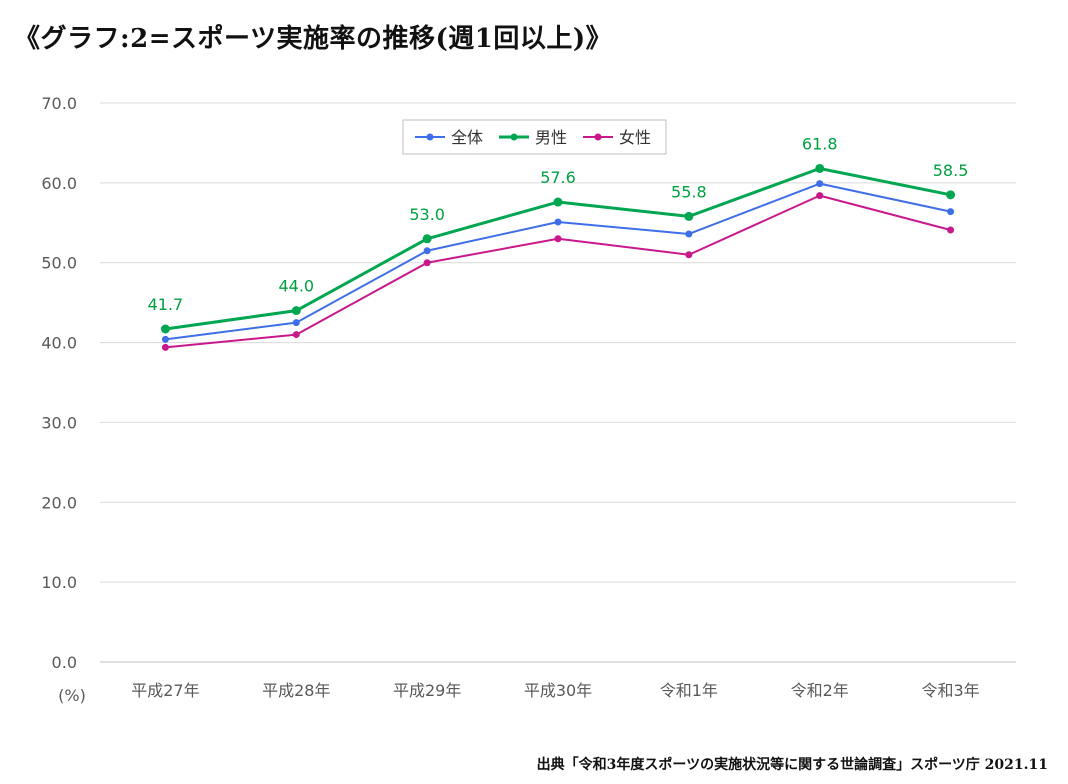 This screenshot has width=1068, height=784. I want to click on series-line, so click(558, 261).